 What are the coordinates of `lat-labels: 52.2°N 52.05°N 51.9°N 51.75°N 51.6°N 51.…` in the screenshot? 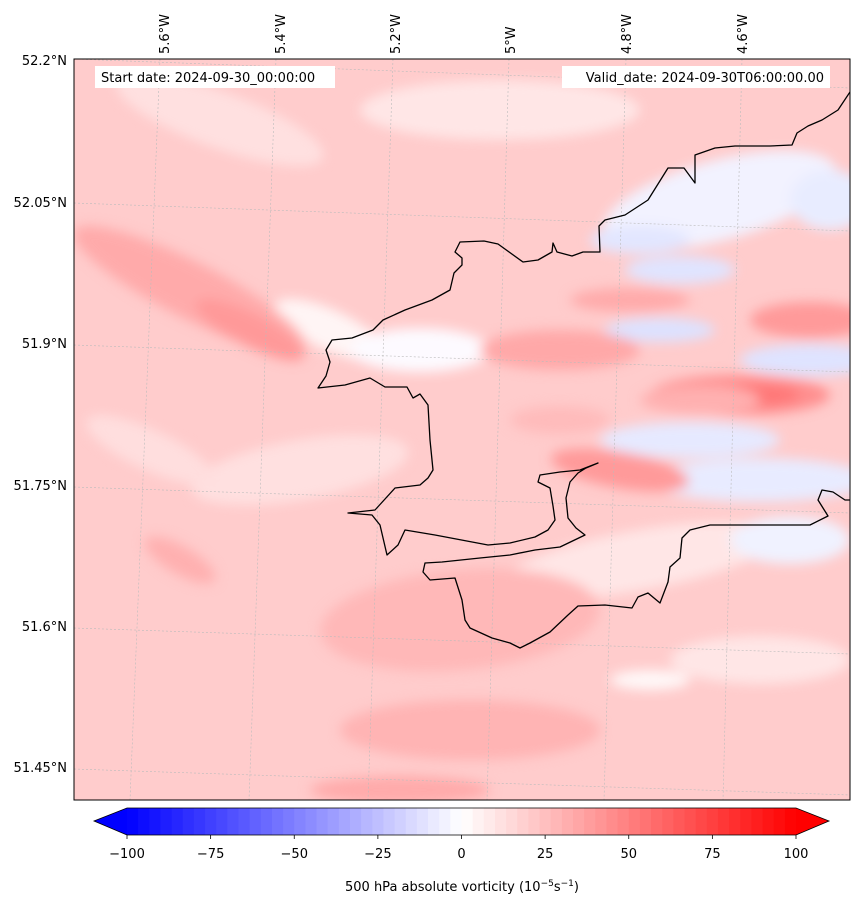 It's located at (40, 415).